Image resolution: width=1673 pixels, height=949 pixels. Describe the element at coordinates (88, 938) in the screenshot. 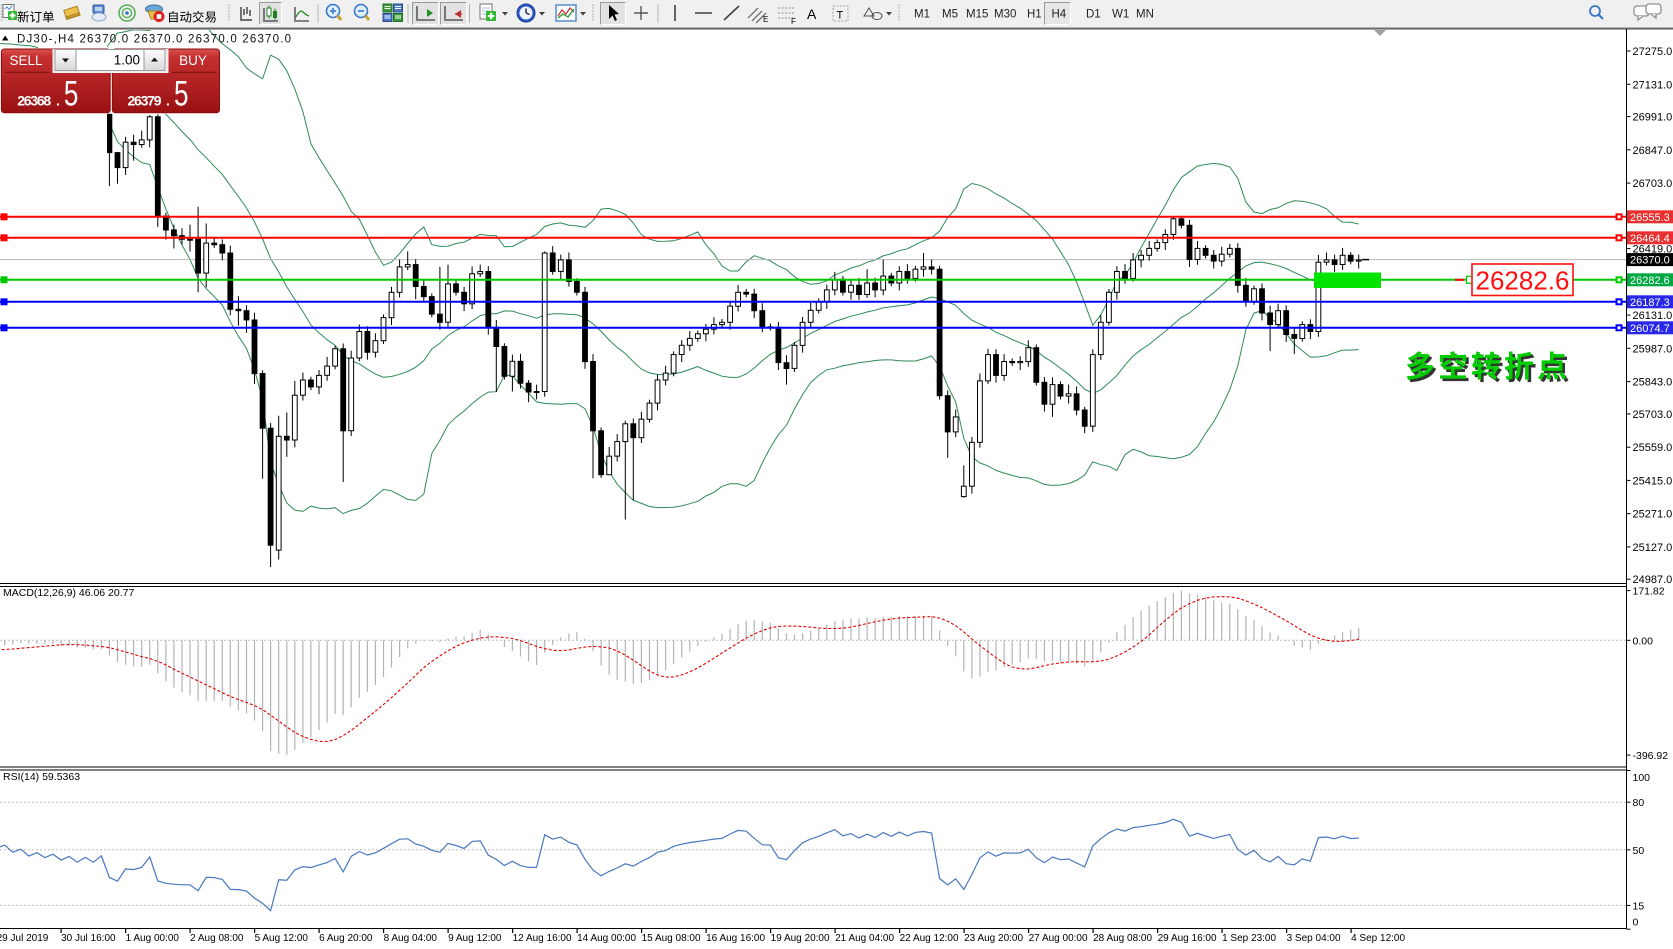

I see `svg-text: 30 Jul 16:00` at that location.